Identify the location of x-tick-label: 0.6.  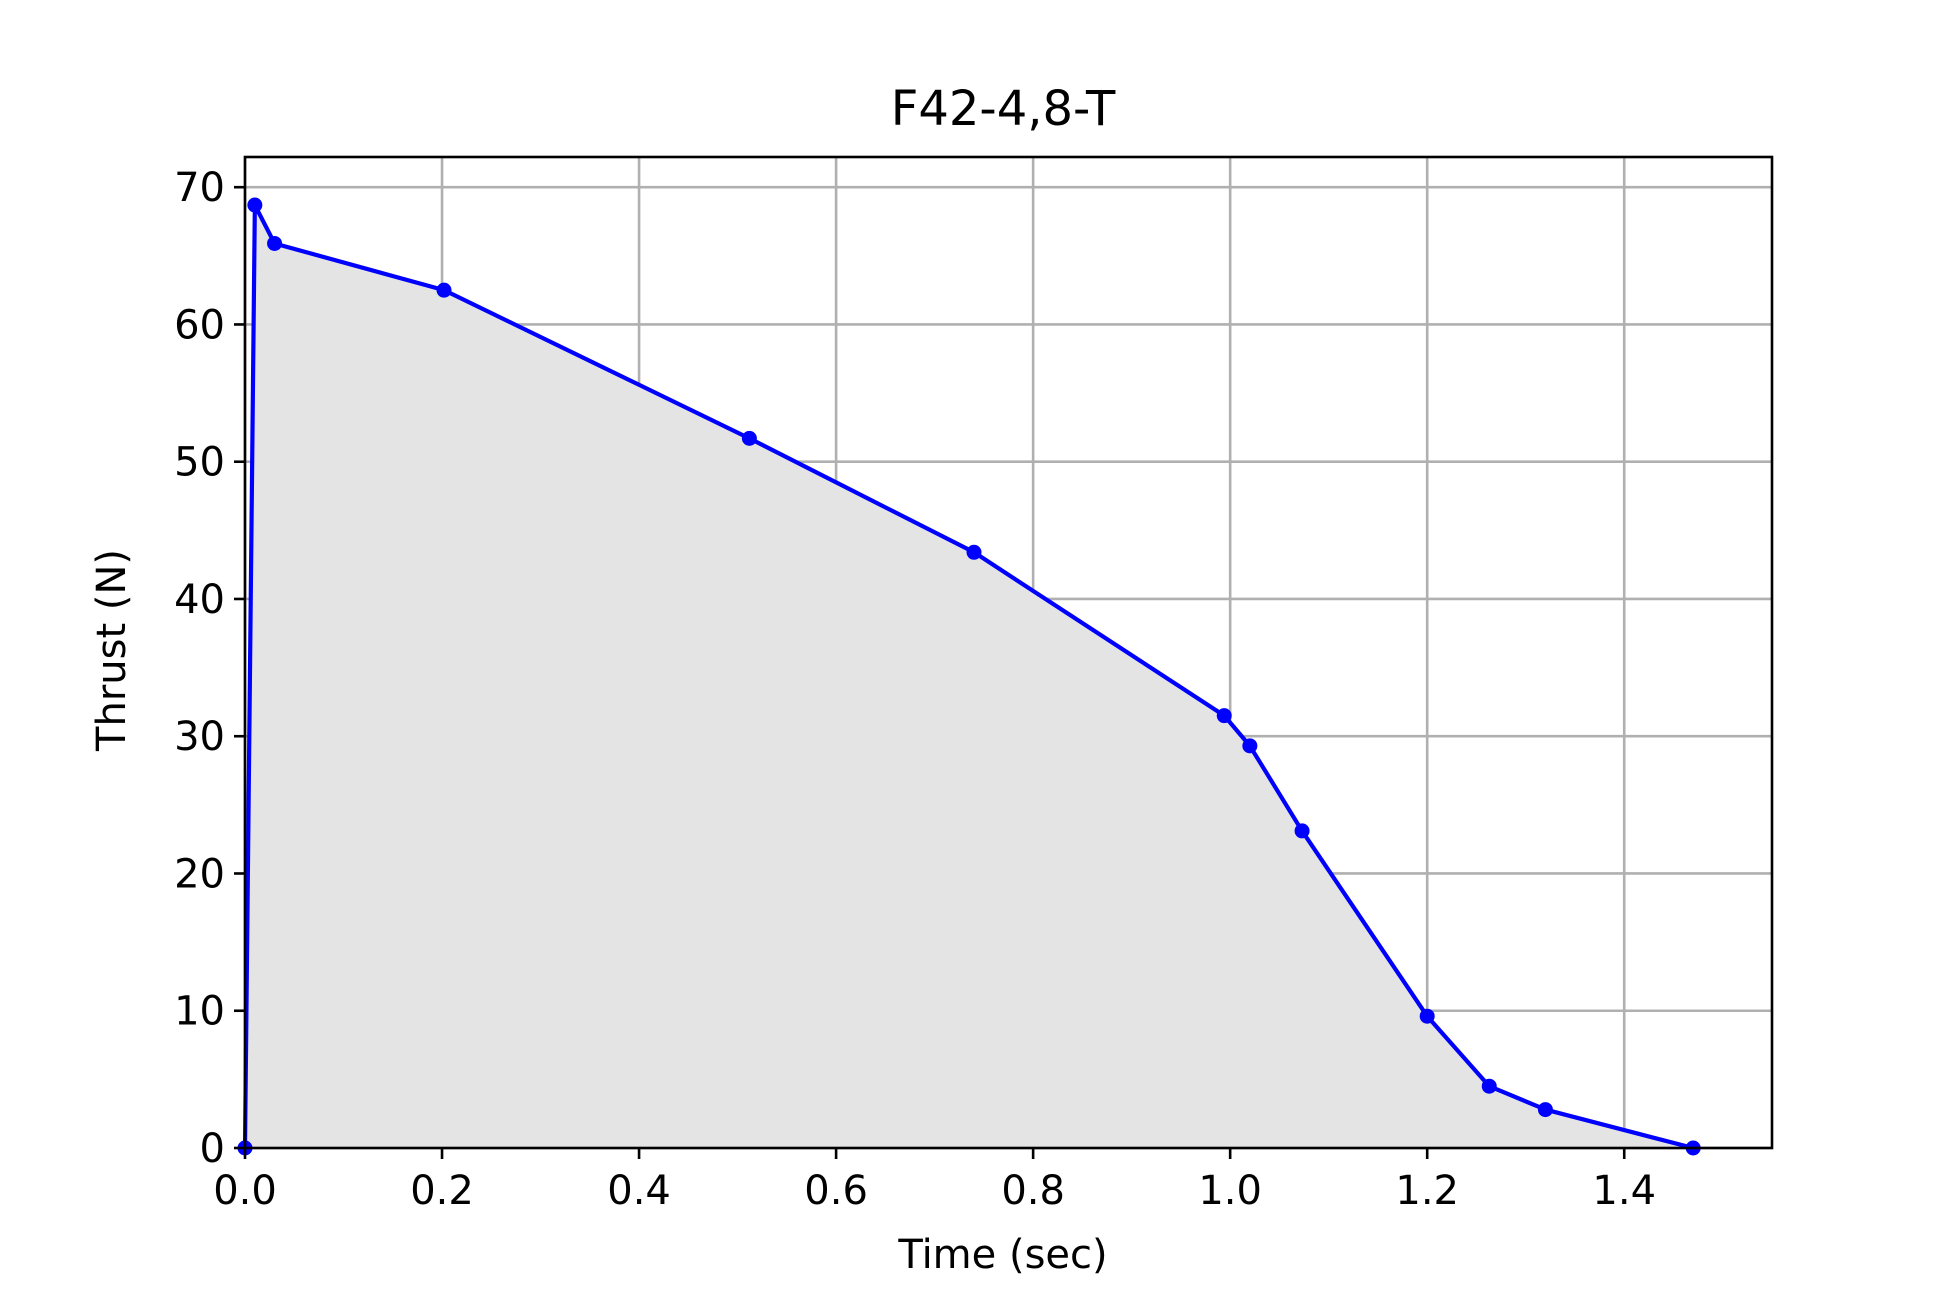
(836, 1191).